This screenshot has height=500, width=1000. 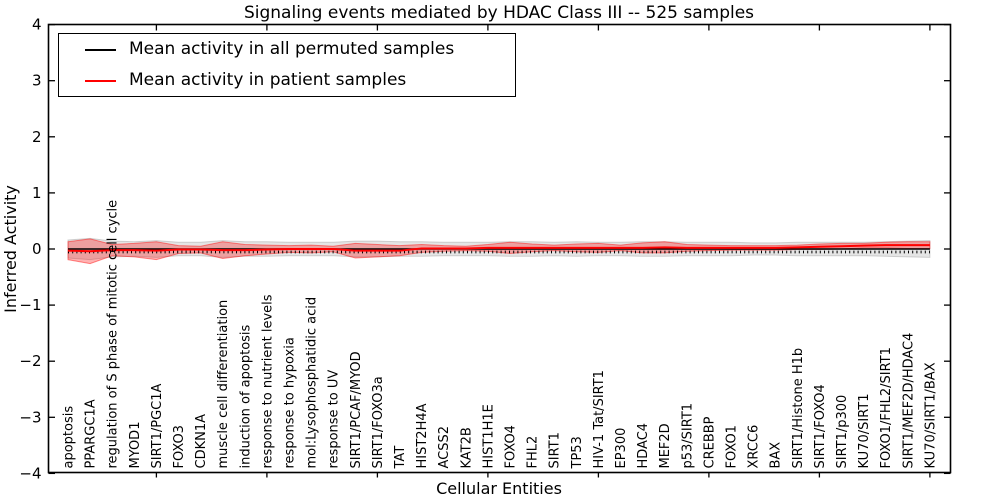 I want to click on legend-line-sample-permuted, so click(x=100, y=49).